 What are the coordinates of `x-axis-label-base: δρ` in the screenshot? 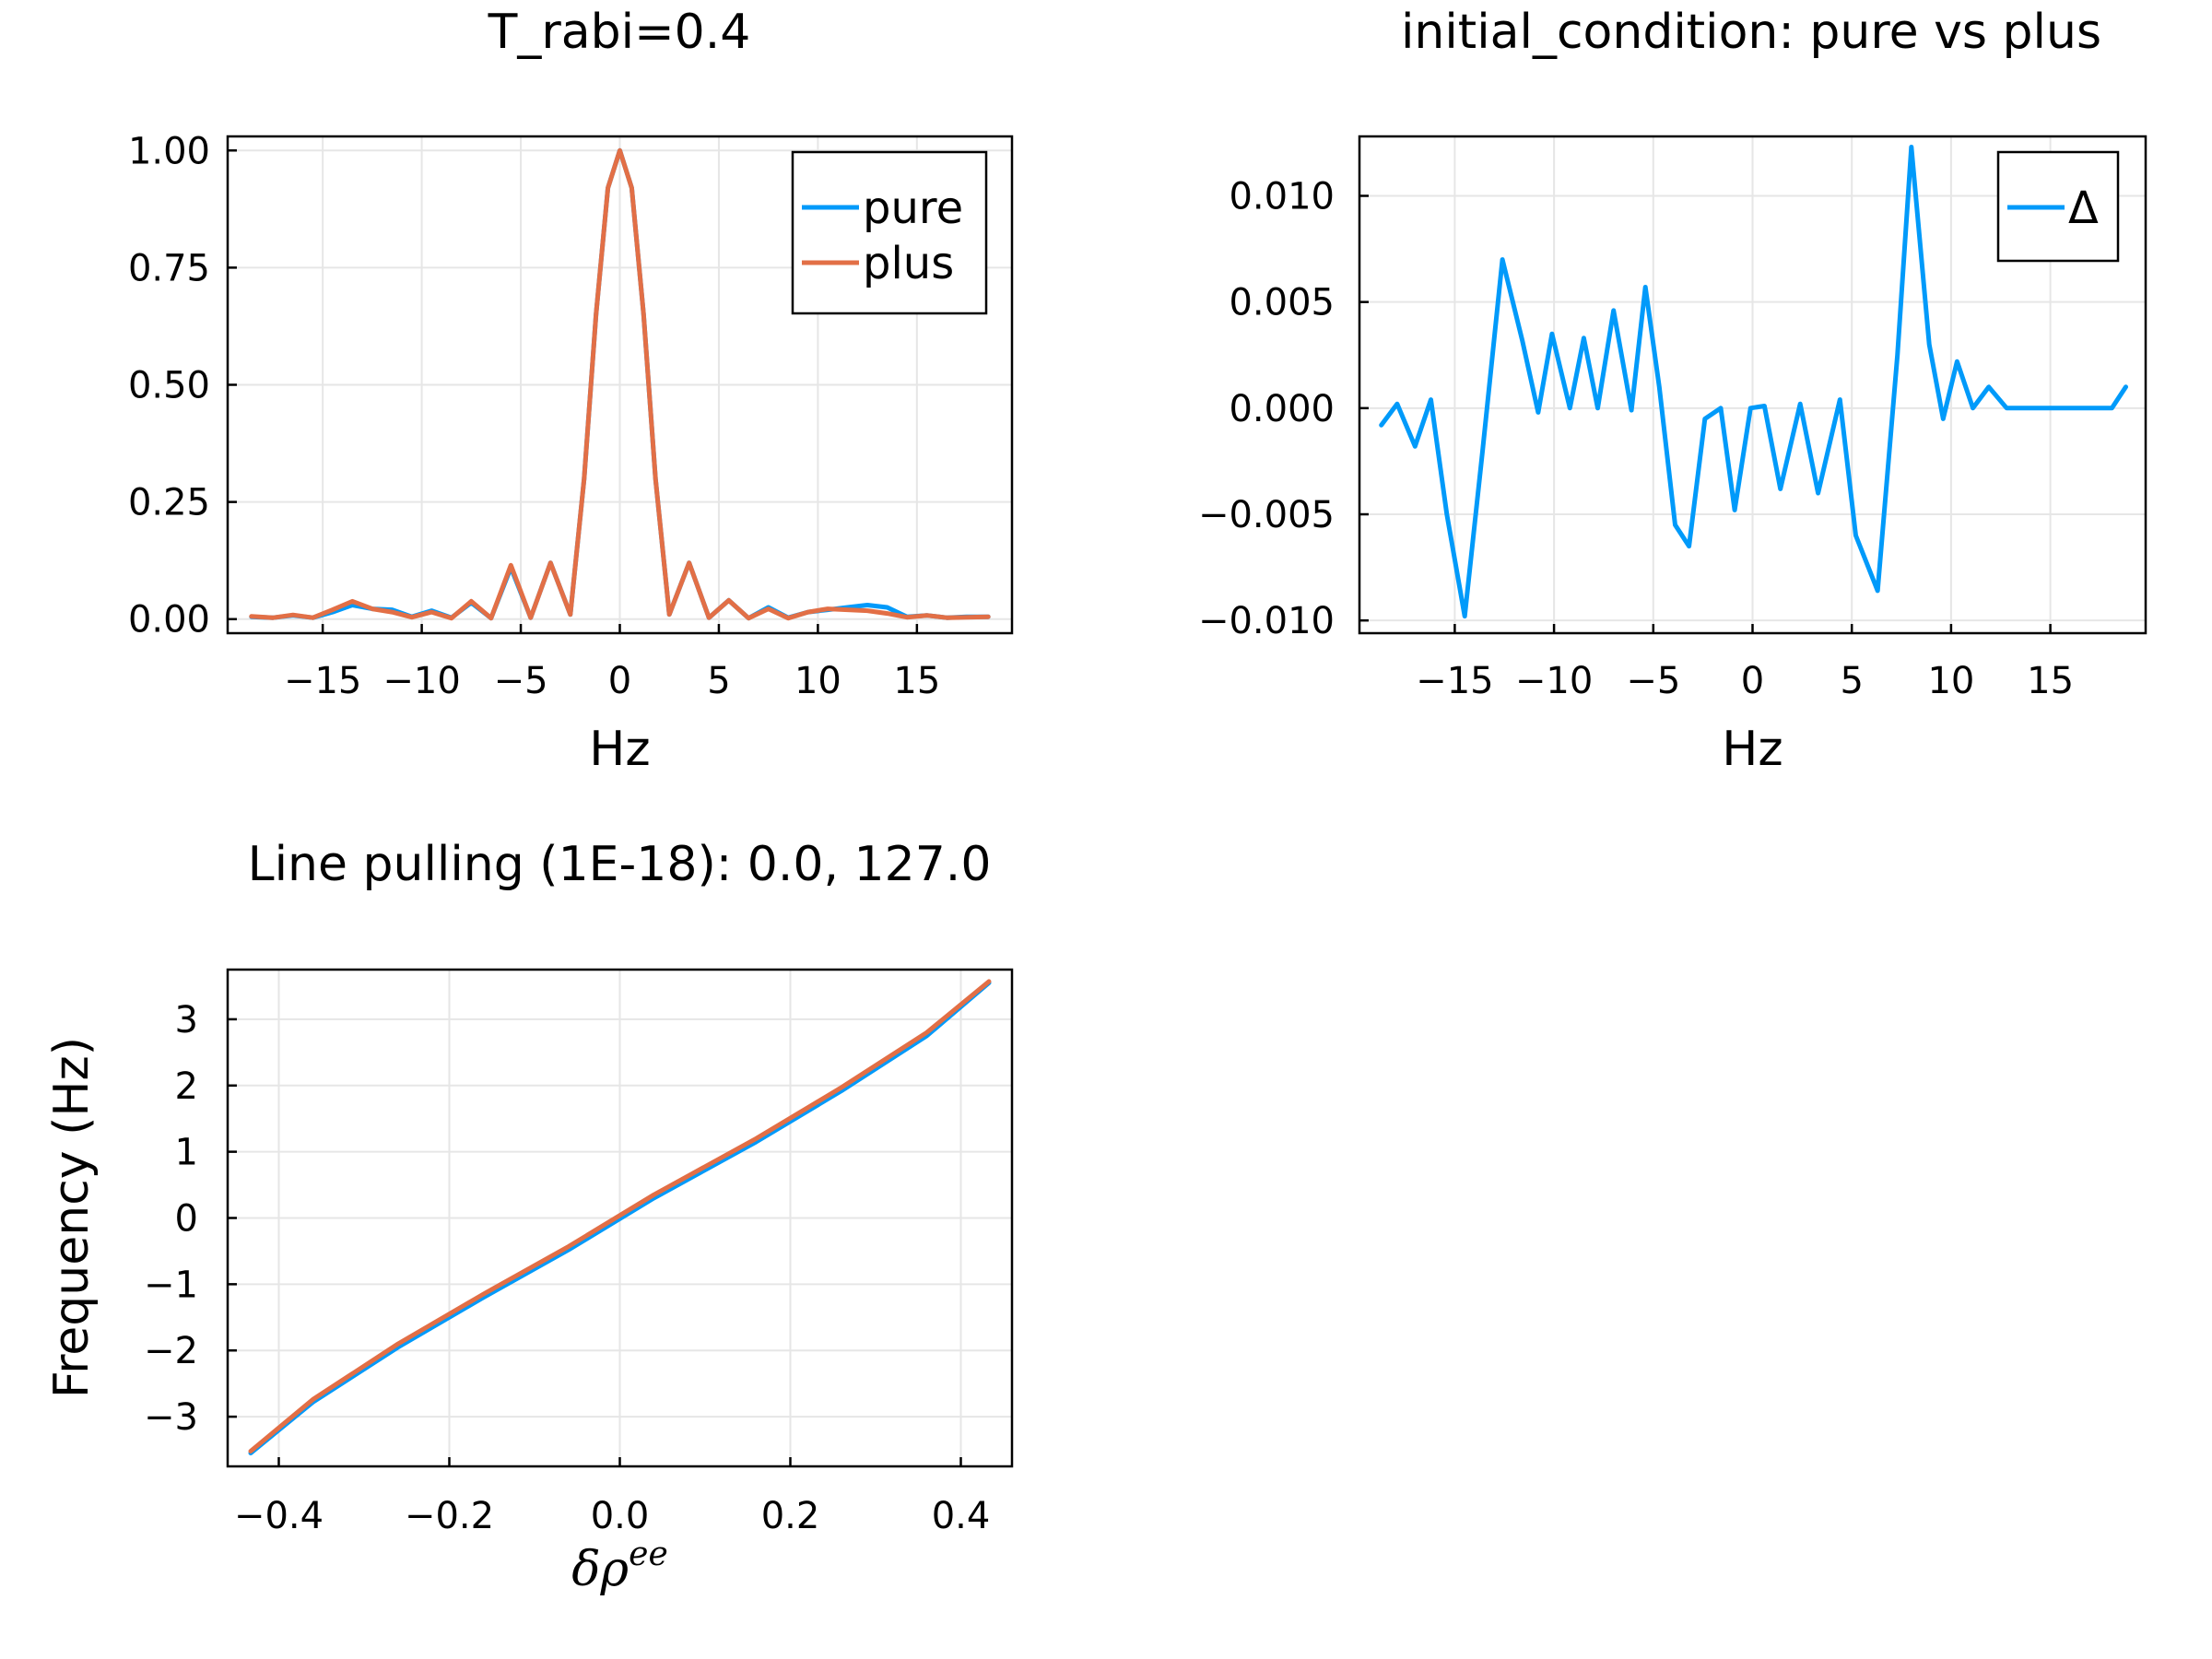 It's located at (600, 1569).